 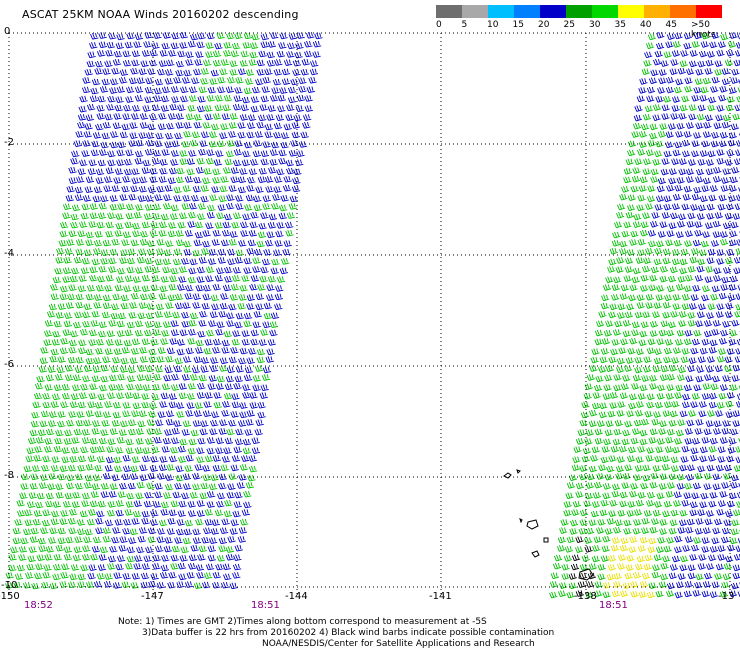 What do you see at coordinates (152, 596) in the screenshot?
I see `longitude-label: -147` at bounding box center [152, 596].